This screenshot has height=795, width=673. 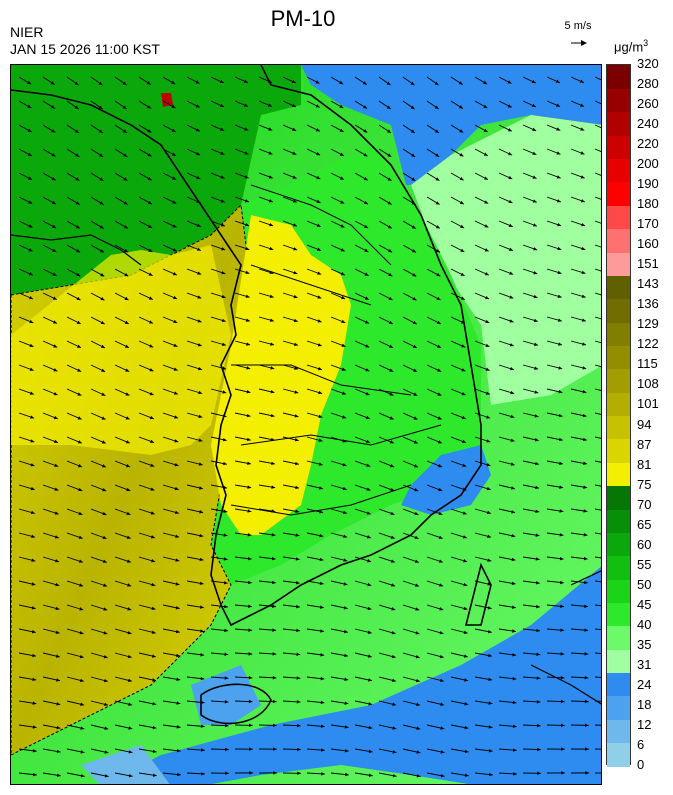 I want to click on colorbar-tick-label: 220, so click(x=648, y=144).